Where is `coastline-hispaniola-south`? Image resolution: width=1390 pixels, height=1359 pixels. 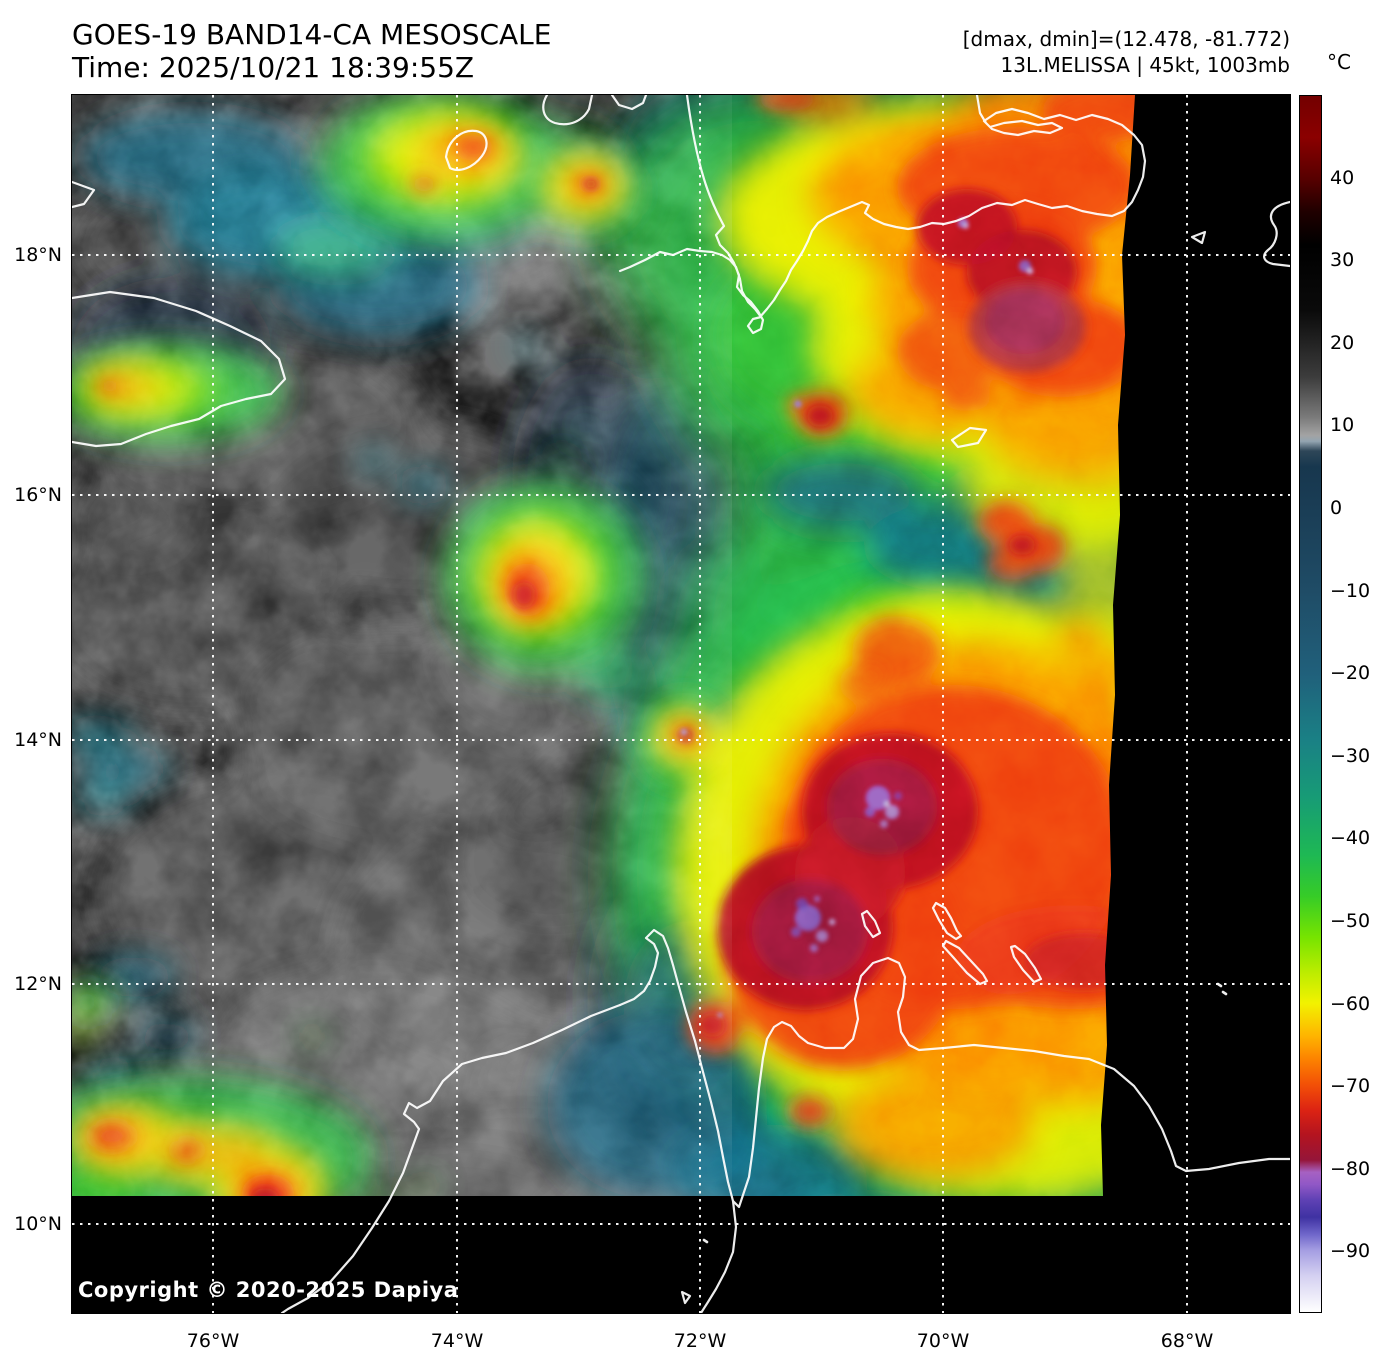 coastline-hispaniola-south is located at coordinates (952, 207).